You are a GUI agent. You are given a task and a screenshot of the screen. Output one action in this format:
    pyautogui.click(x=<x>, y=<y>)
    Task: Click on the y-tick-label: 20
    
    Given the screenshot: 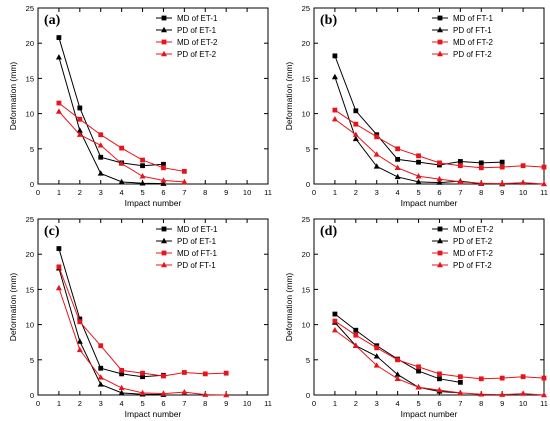 What is the action you would take?
    pyautogui.click(x=30, y=254)
    